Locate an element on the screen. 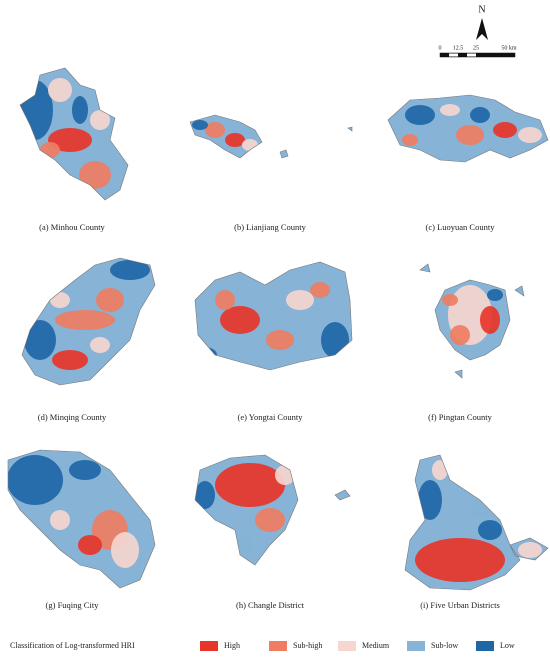 Image resolution: width=550 pixels, height=660 pixels. panel-caption: (g) Fuqing City is located at coordinates (73, 605).